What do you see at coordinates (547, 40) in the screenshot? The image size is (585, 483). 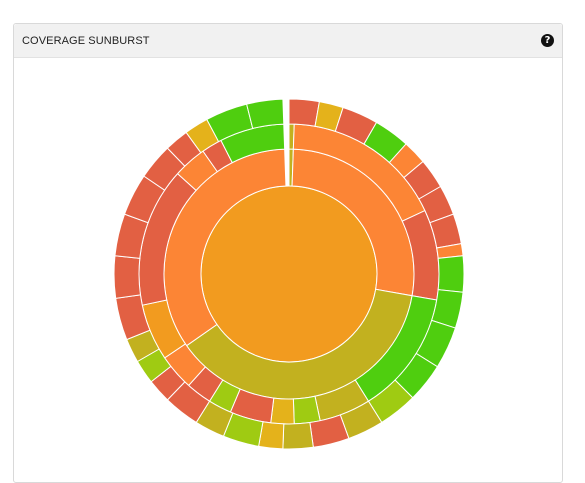 I see `question-circle-icon: ?` at bounding box center [547, 40].